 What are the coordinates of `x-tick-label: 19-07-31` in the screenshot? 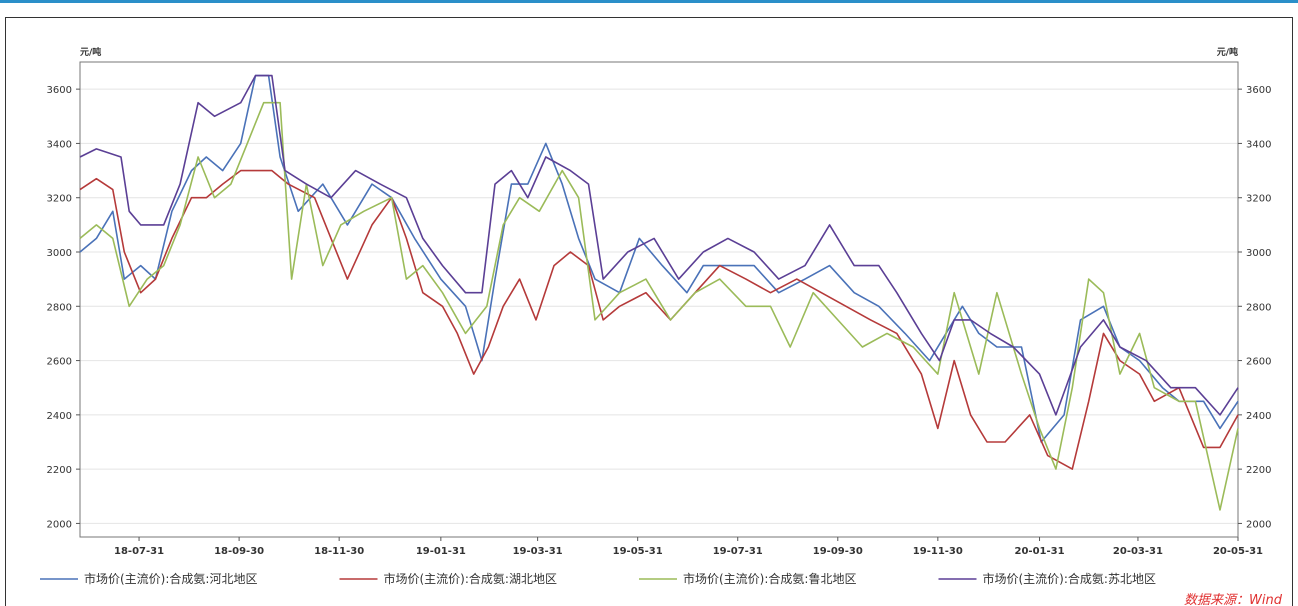 It's located at (738, 551).